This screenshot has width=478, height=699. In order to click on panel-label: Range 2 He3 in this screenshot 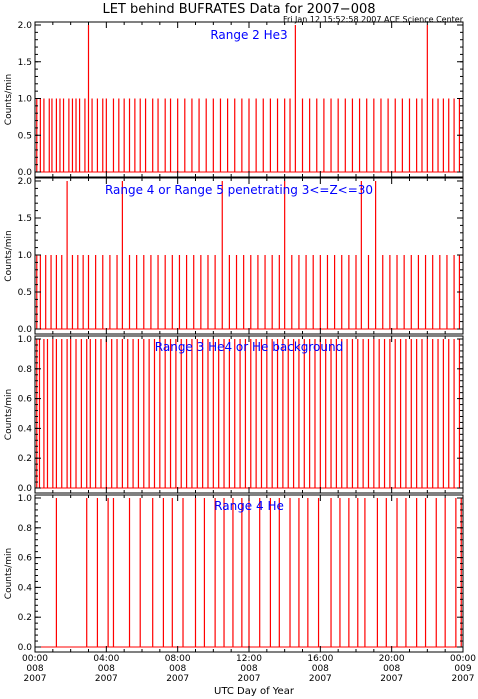, I will do `click(248, 35)`.